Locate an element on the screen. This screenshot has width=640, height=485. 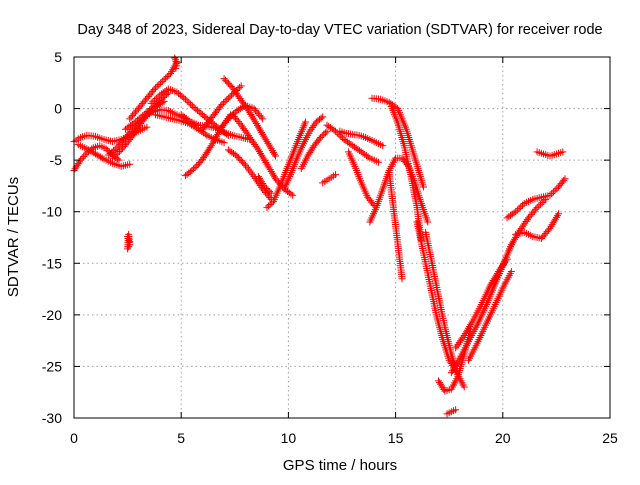
series-arc-aj is located at coordinates (550, 154).